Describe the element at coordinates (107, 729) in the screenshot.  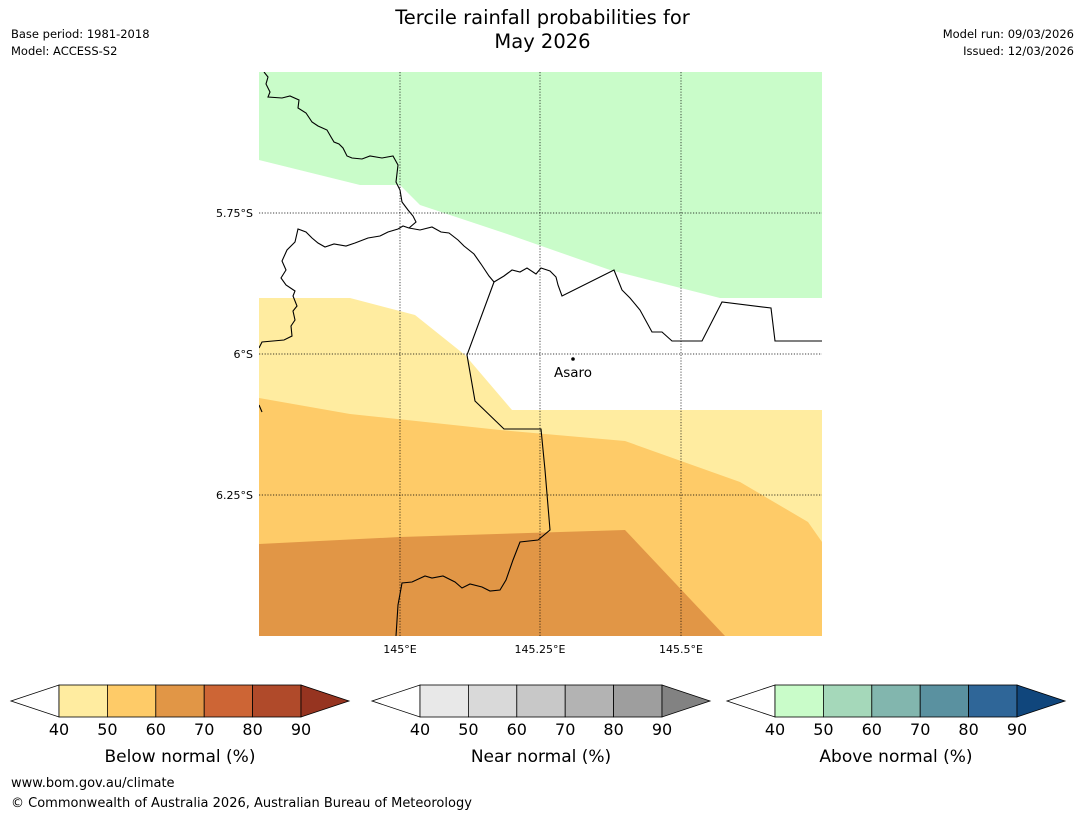
I see `colorbar-below-tick: 50` at that location.